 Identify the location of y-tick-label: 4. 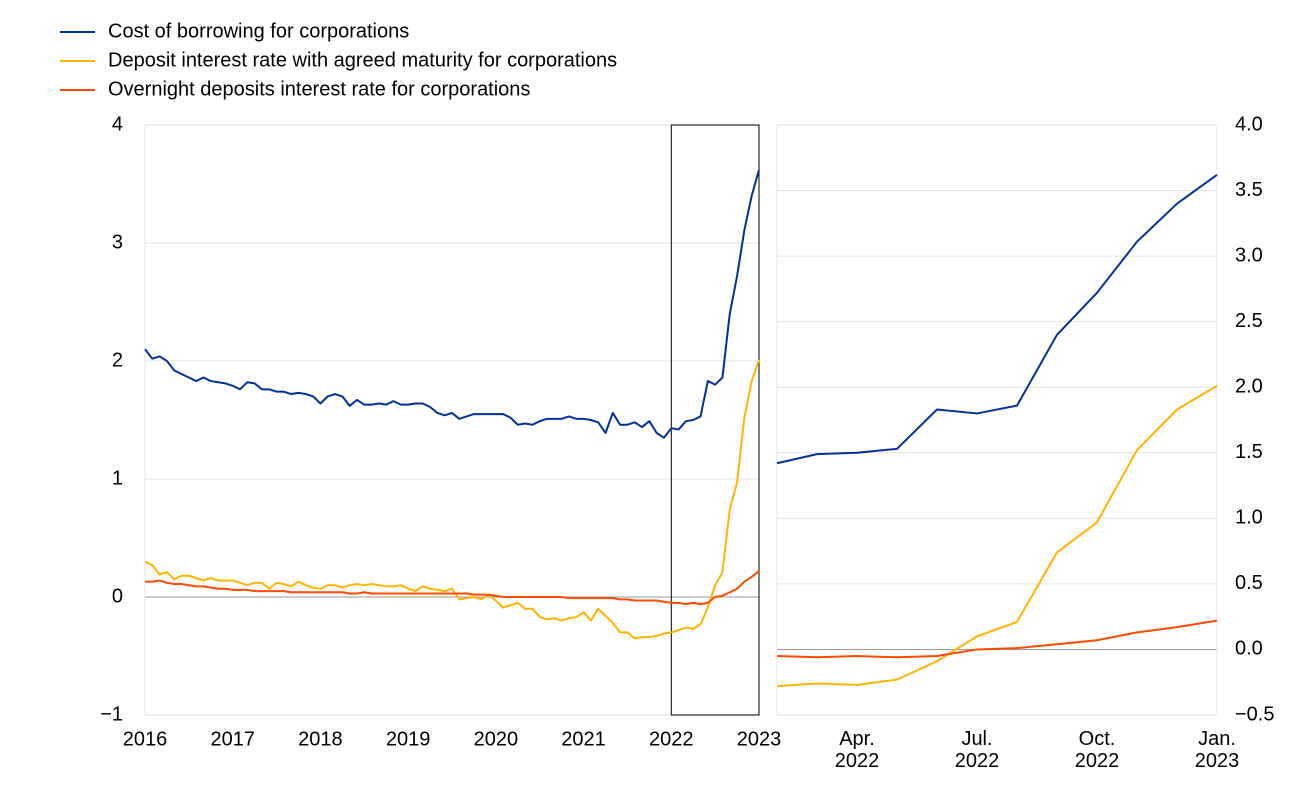
(117, 124).